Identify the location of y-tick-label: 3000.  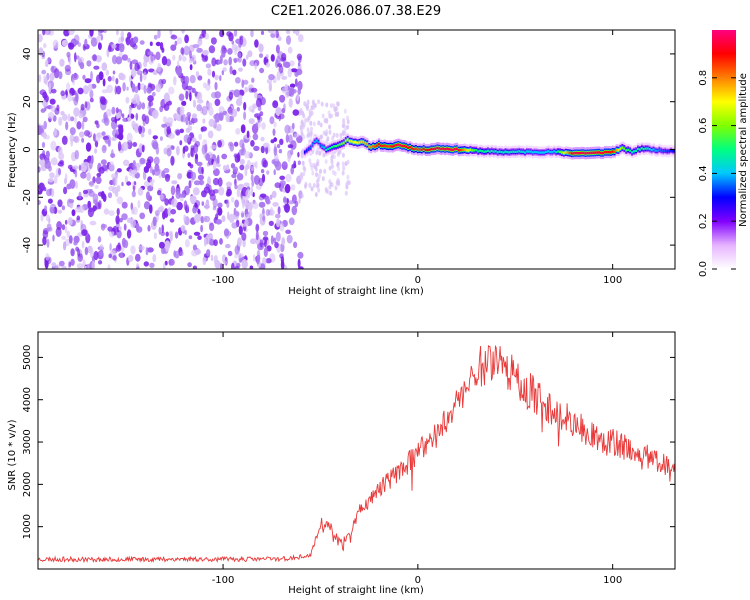
(27, 441).